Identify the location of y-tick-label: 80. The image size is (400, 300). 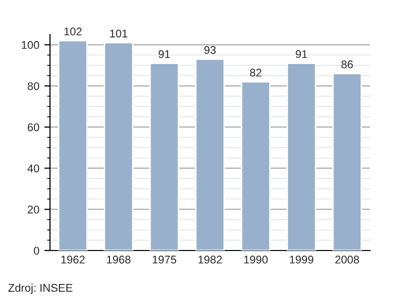
(34, 86).